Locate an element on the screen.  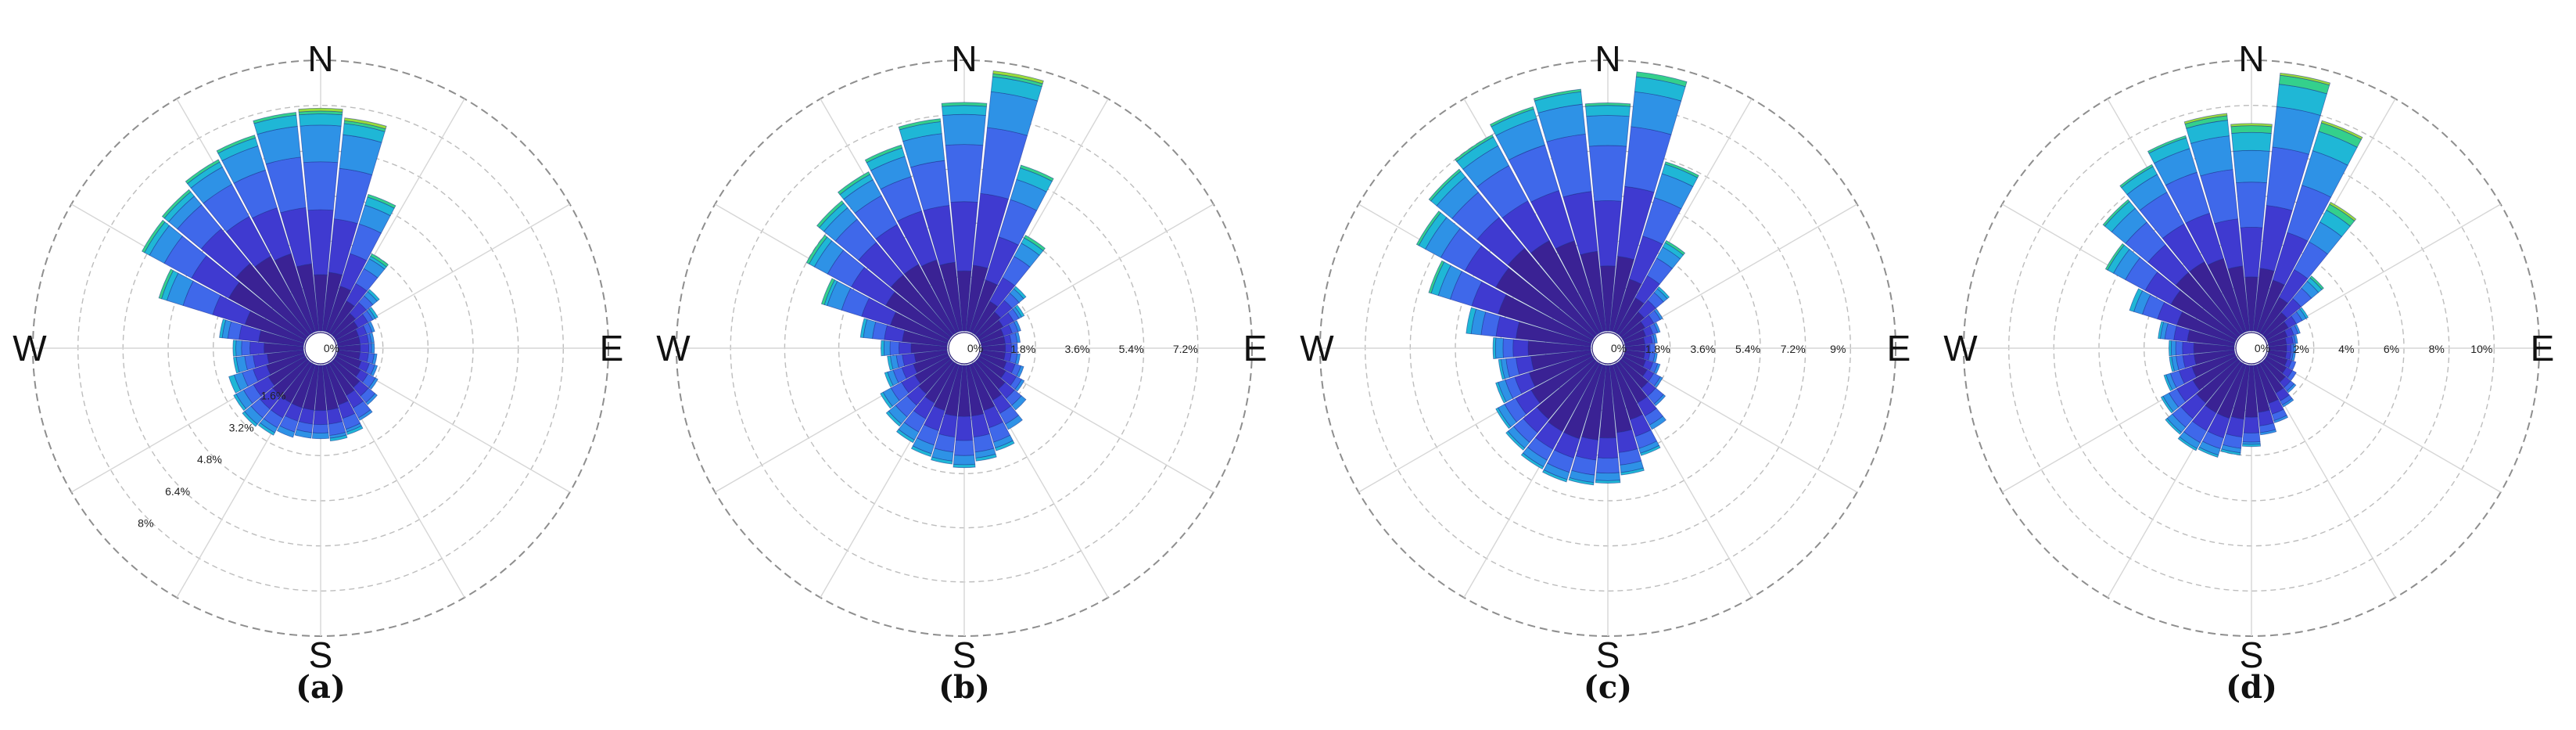
ring-labels: 0% 2% 4% 6% 8% 10% is located at coordinates (2373, 348).